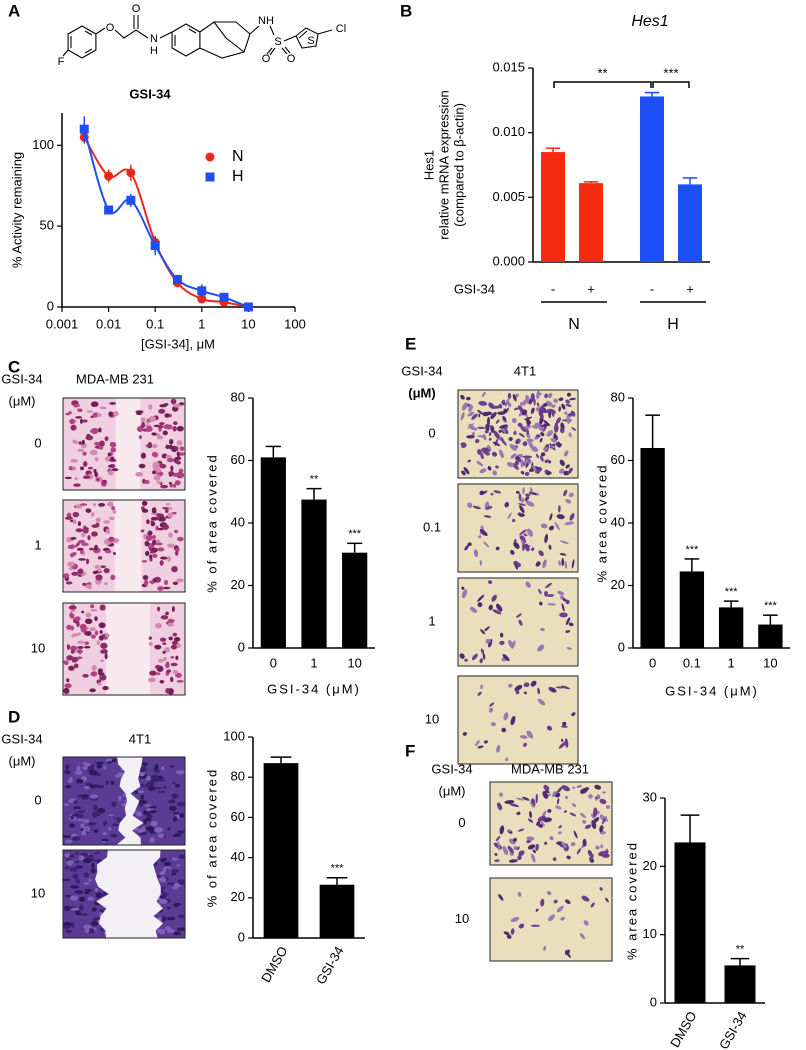 The image size is (806, 1050). Describe the element at coordinates (508, 66) in the screenshot. I see `y-tick-label: 0.015` at that location.